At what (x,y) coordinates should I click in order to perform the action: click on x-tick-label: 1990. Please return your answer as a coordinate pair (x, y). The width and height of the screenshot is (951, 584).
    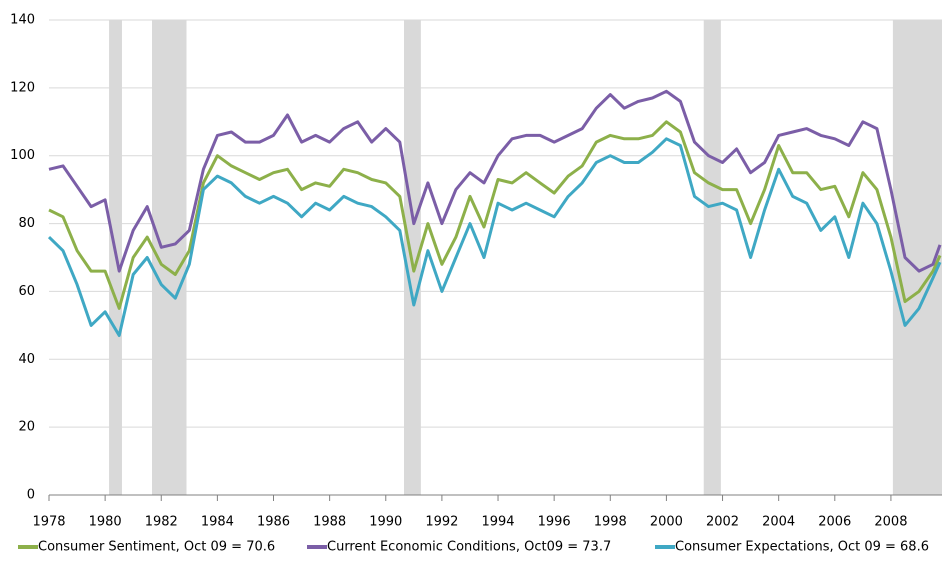
    Looking at the image, I should click on (385, 522).